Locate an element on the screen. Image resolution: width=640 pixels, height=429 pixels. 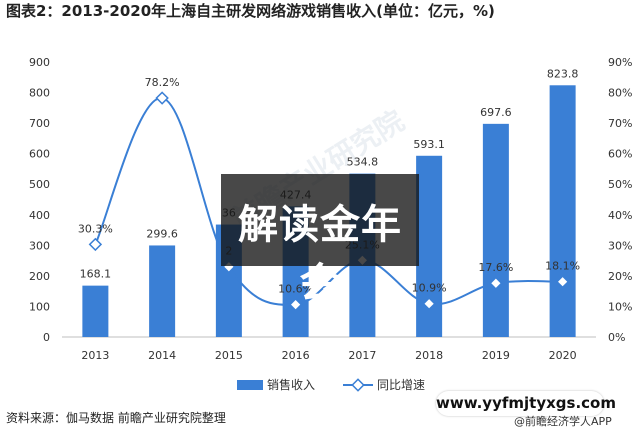
x-tick-label: 2014 is located at coordinates (162, 355).